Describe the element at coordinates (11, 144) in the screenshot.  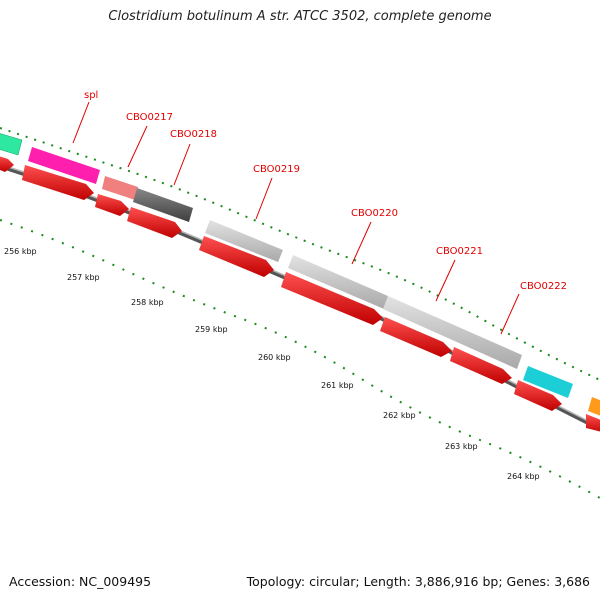
I see `feature-teal-left` at that location.